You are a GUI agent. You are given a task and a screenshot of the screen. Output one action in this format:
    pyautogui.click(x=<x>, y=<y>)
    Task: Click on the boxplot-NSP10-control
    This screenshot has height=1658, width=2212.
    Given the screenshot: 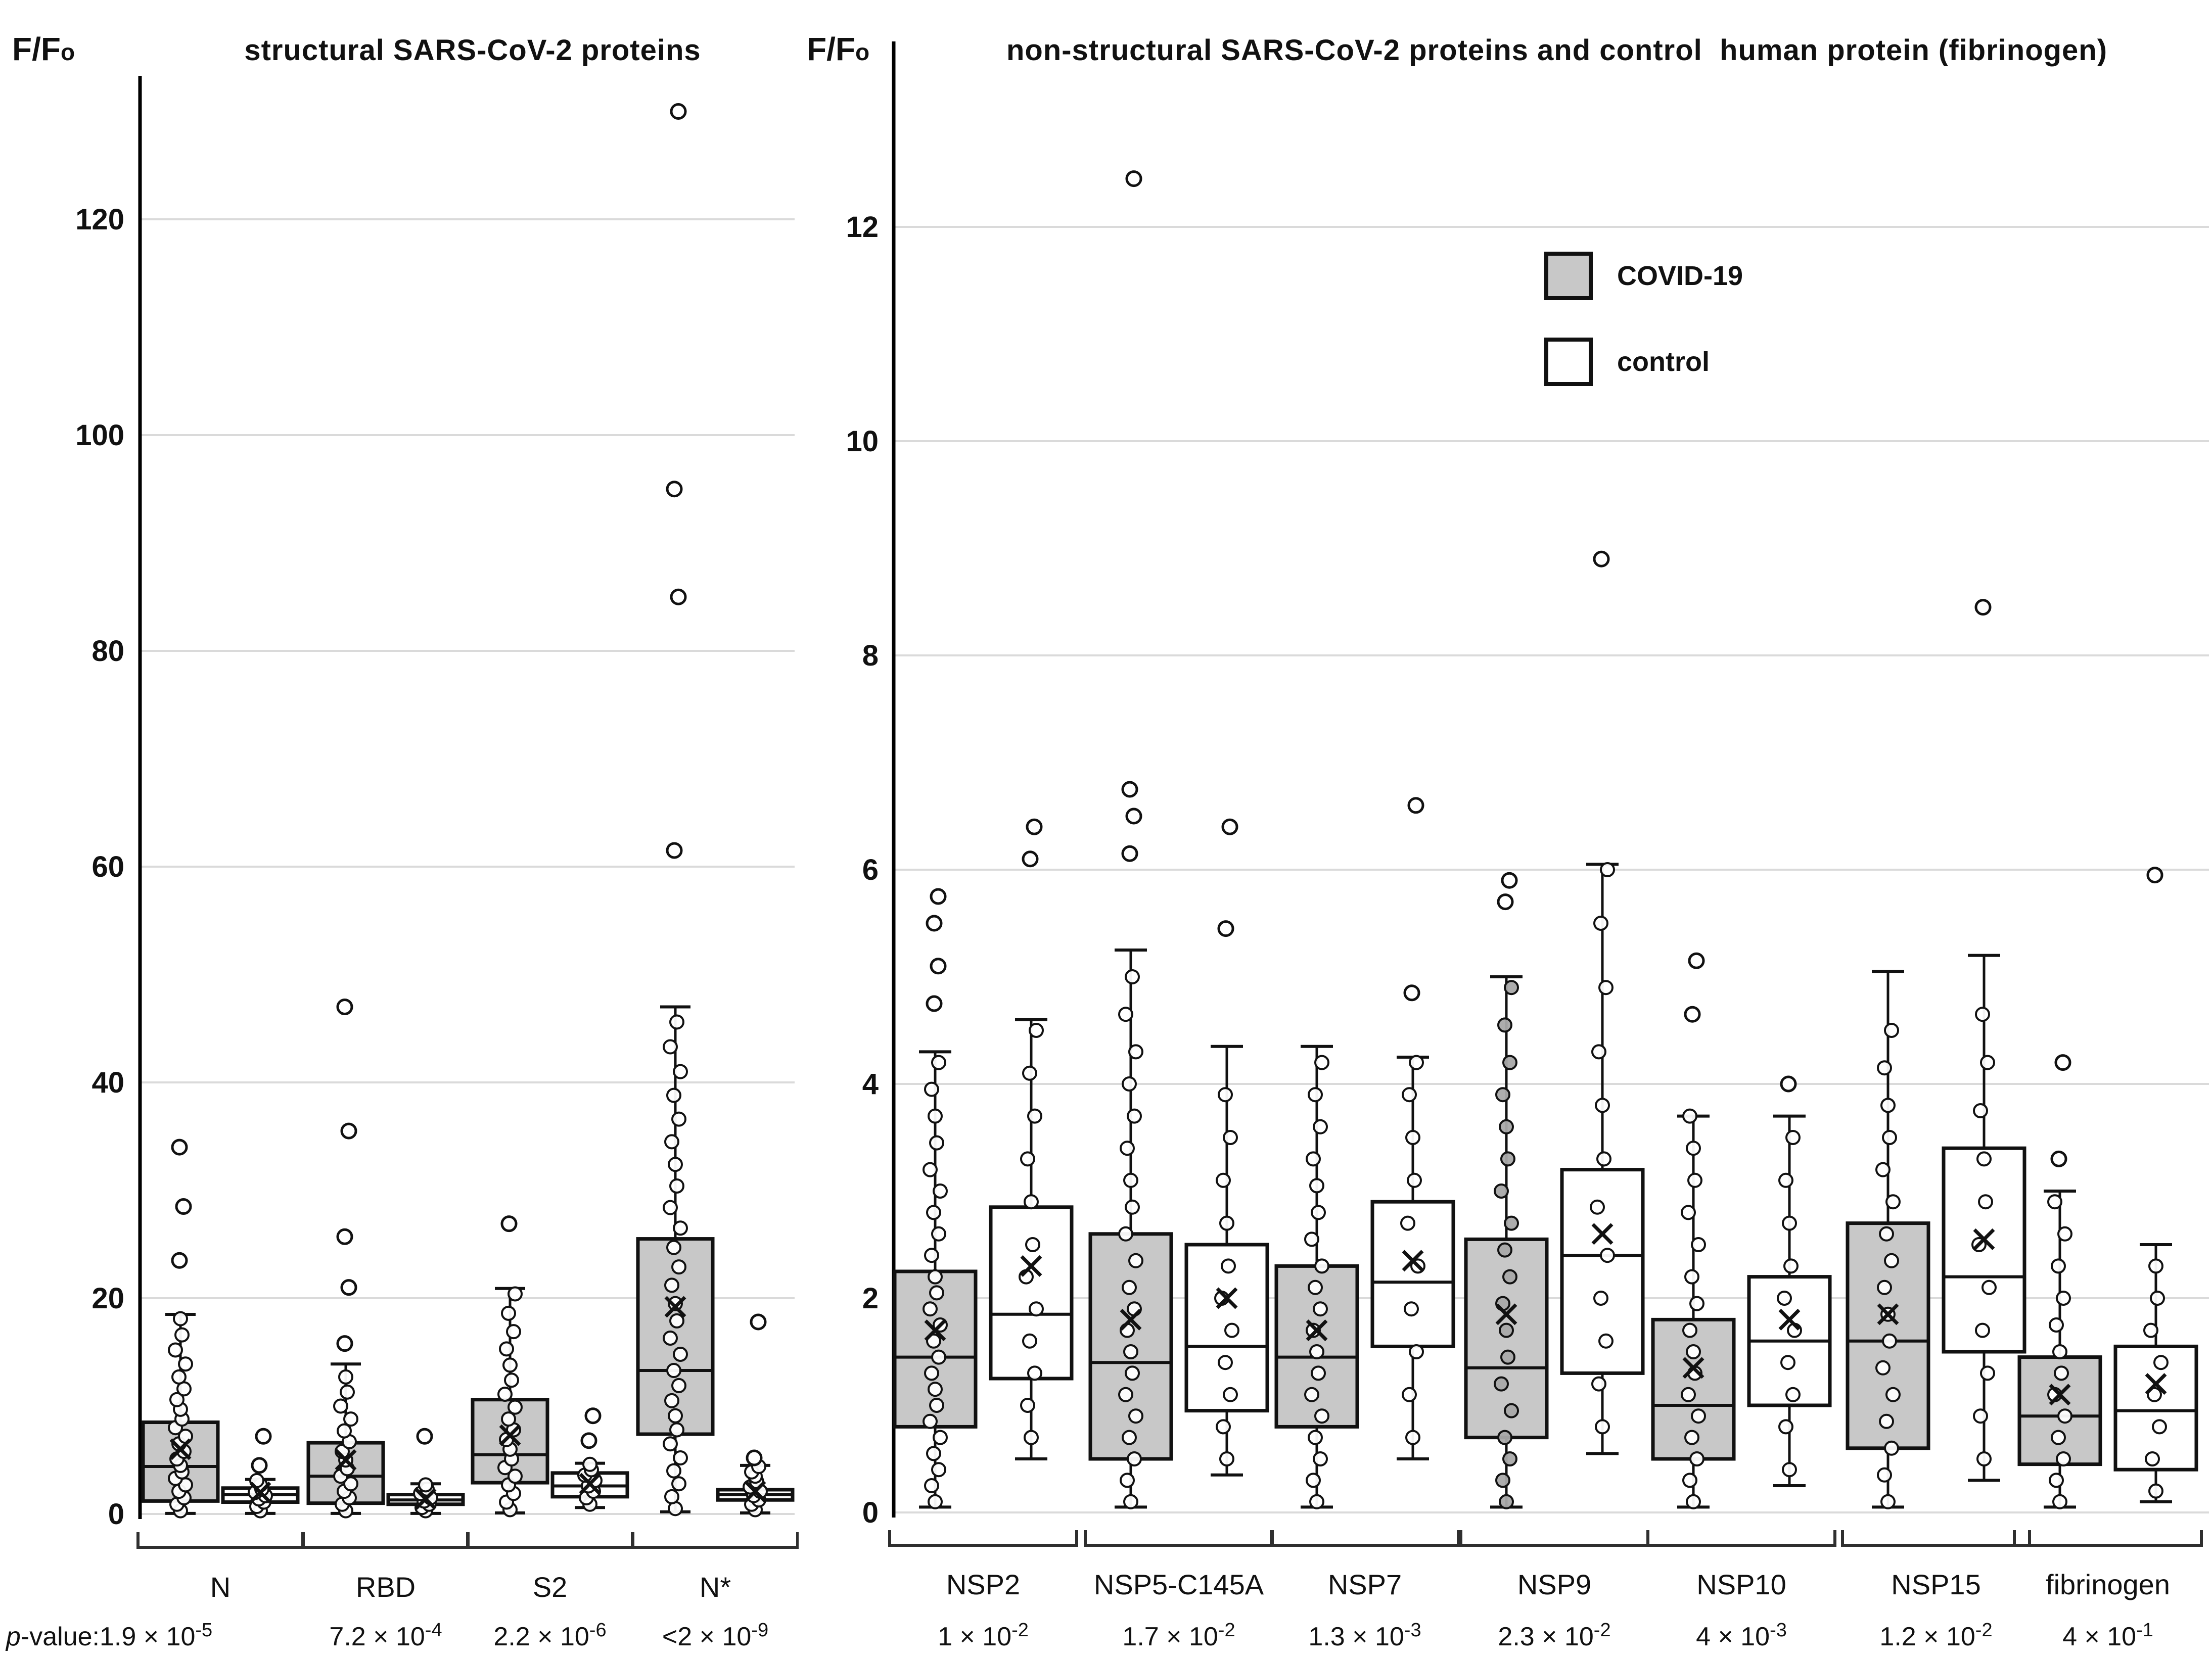 What is the action you would take?
    pyautogui.click(x=1789, y=1281)
    